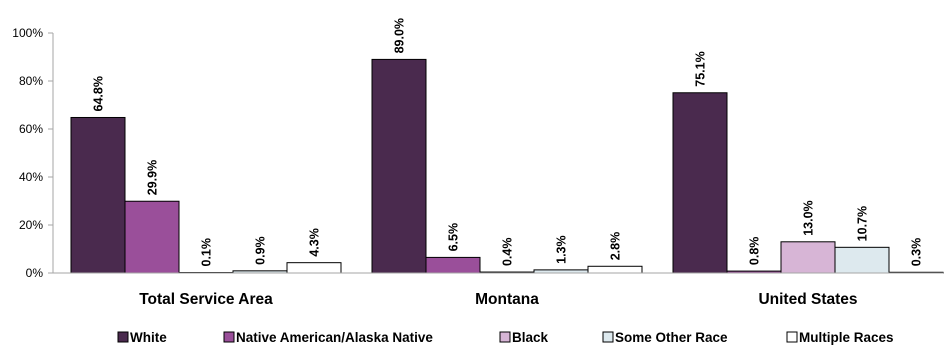 This screenshot has width=948, height=349. I want to click on y-tick-label: 0%, so click(35, 273).